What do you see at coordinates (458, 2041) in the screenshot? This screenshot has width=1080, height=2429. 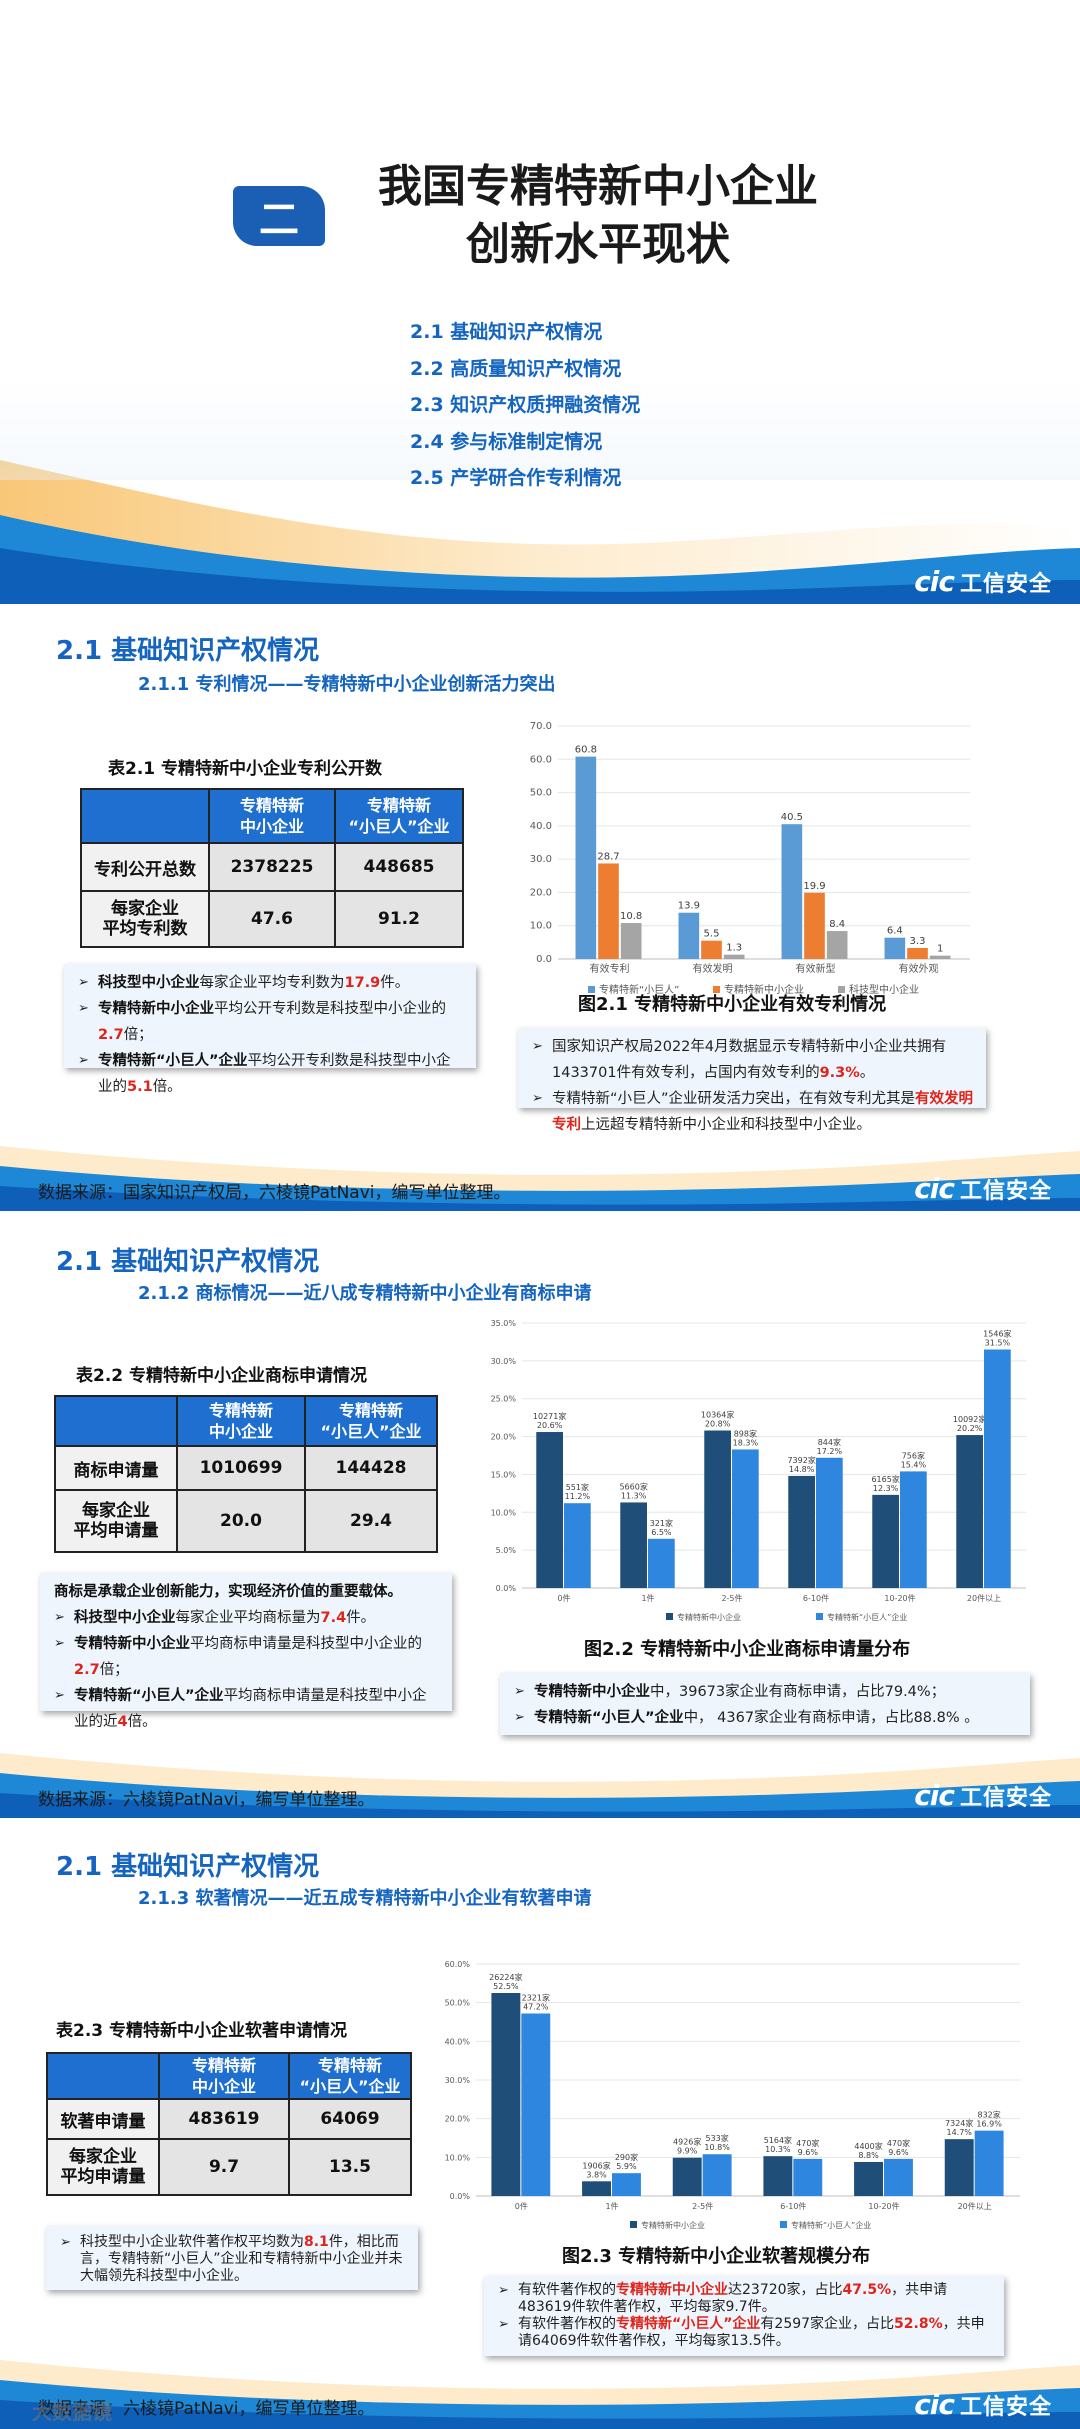 I see `y-tick-label: 40.0%` at bounding box center [458, 2041].